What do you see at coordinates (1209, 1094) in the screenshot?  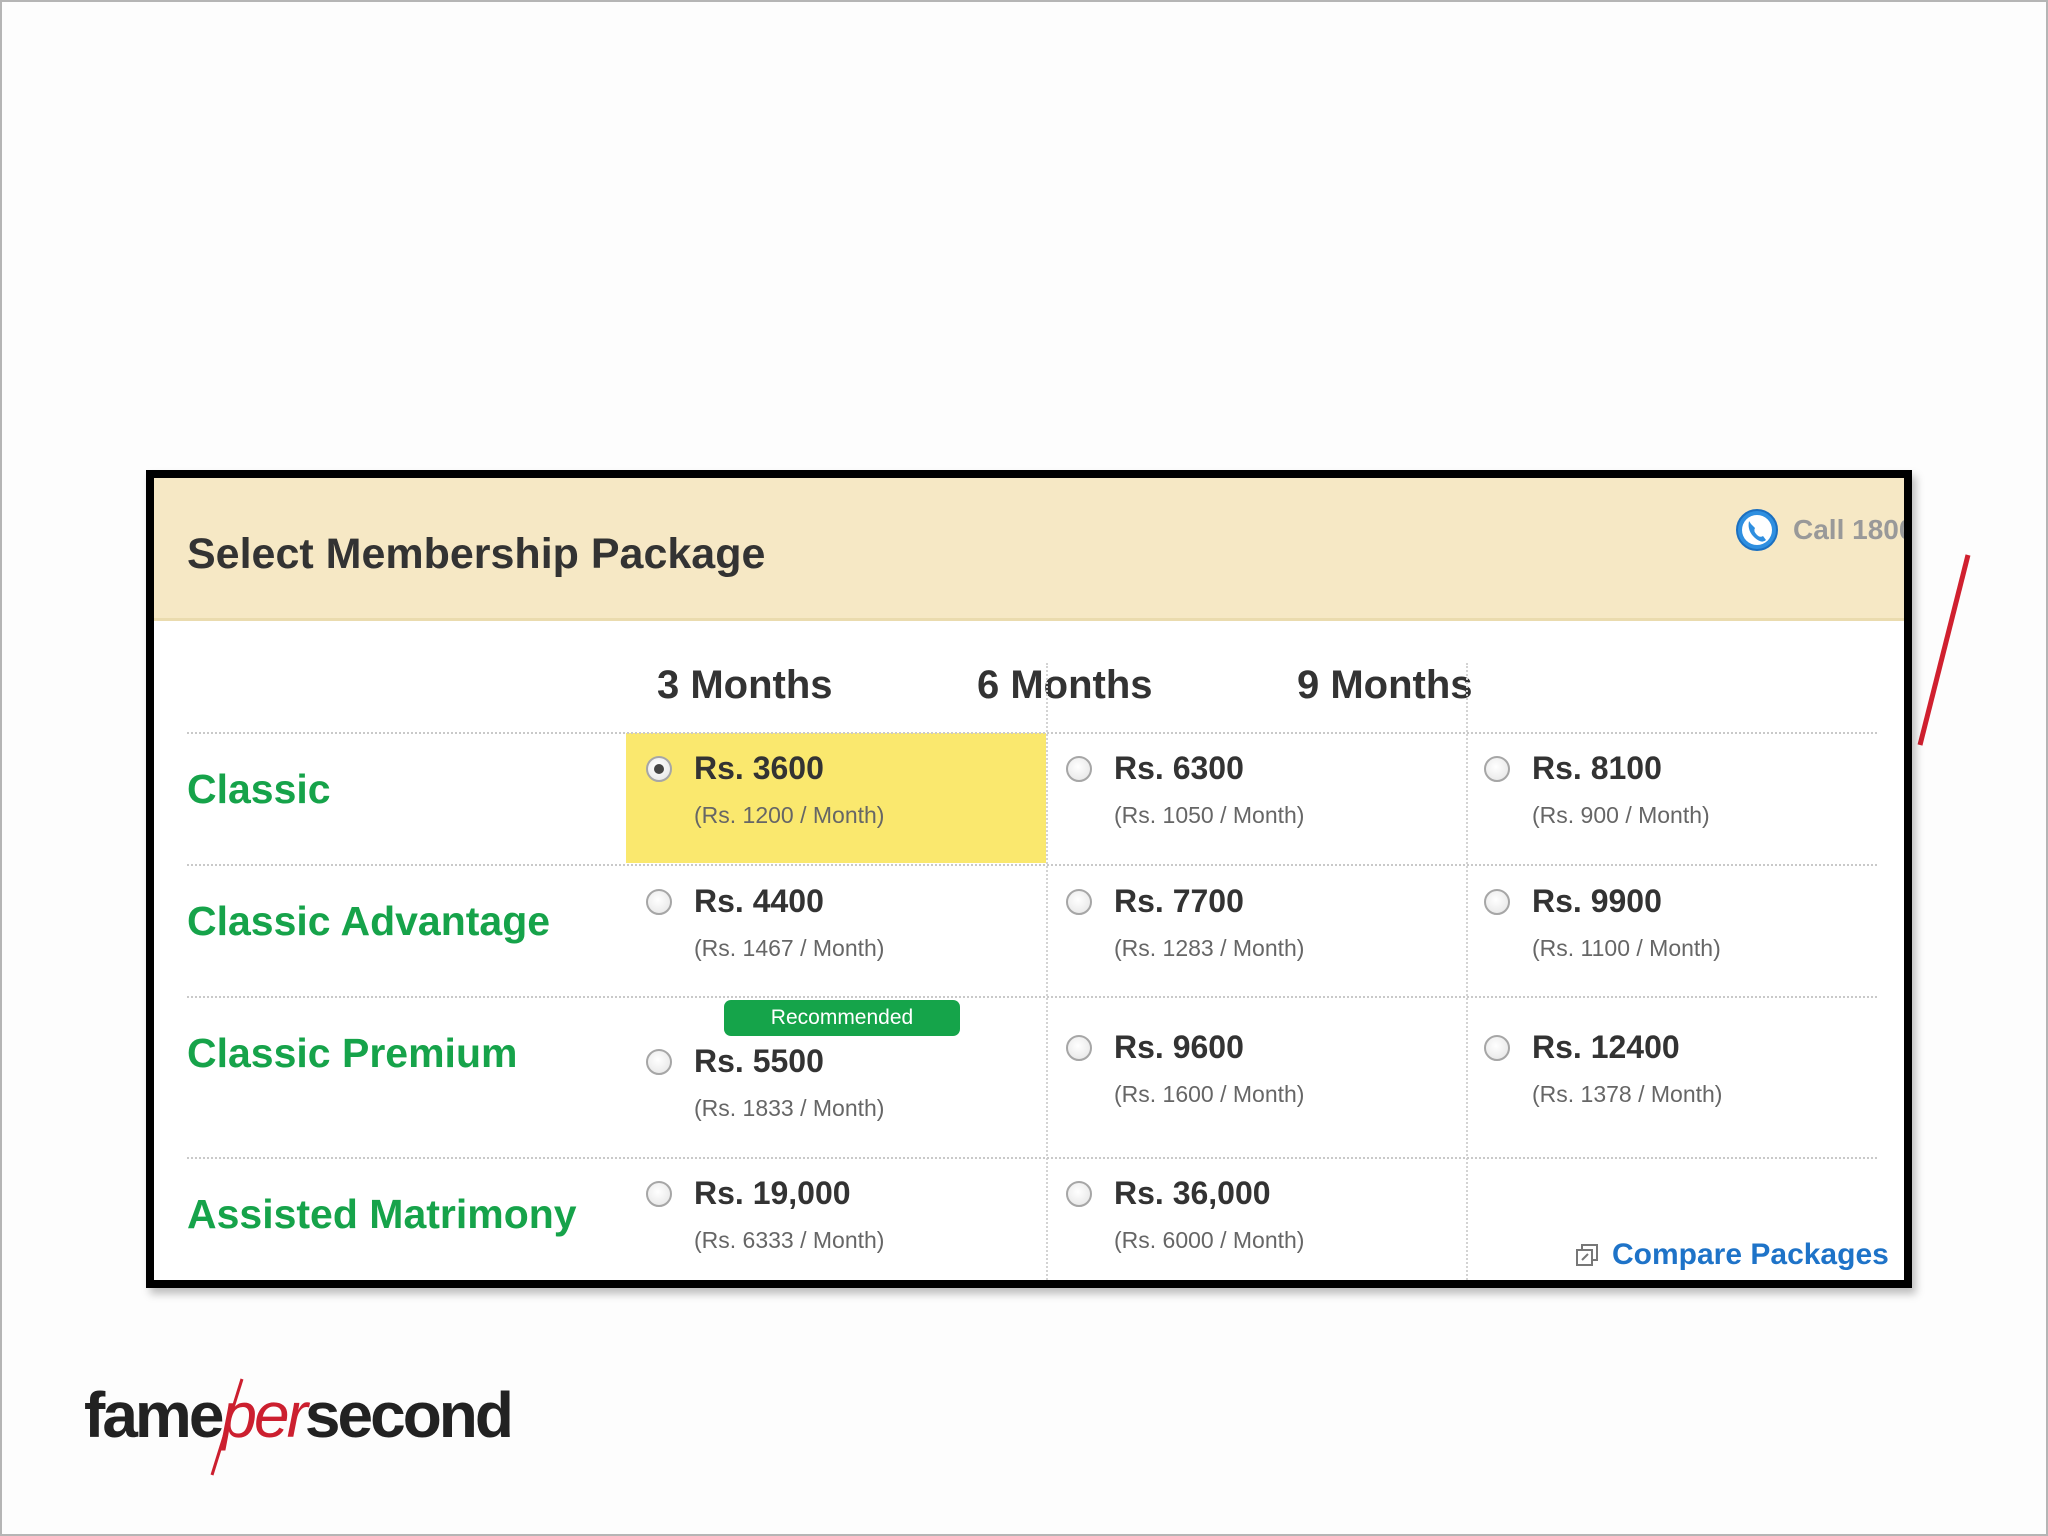 I see `per-month-price: (Rs. 1600 / Month)` at bounding box center [1209, 1094].